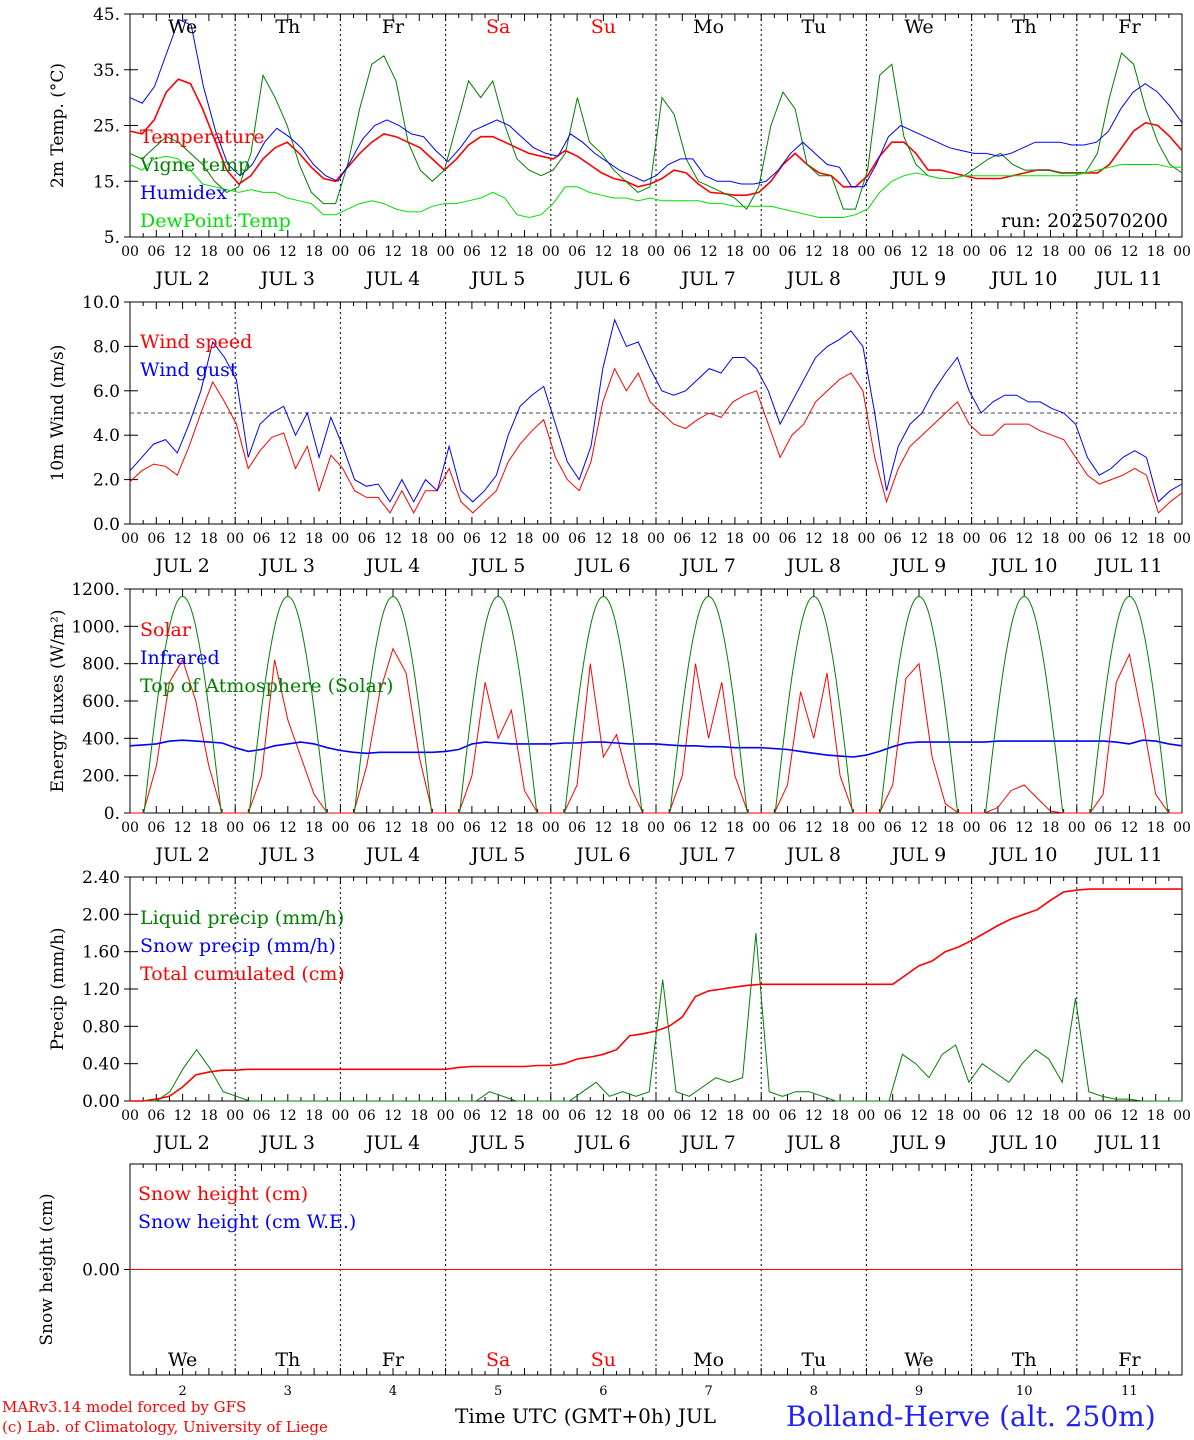 The width and height of the screenshot is (1194, 1440). Describe the element at coordinates (101, 953) in the screenshot. I see `y-tick-label: 1.60` at that location.